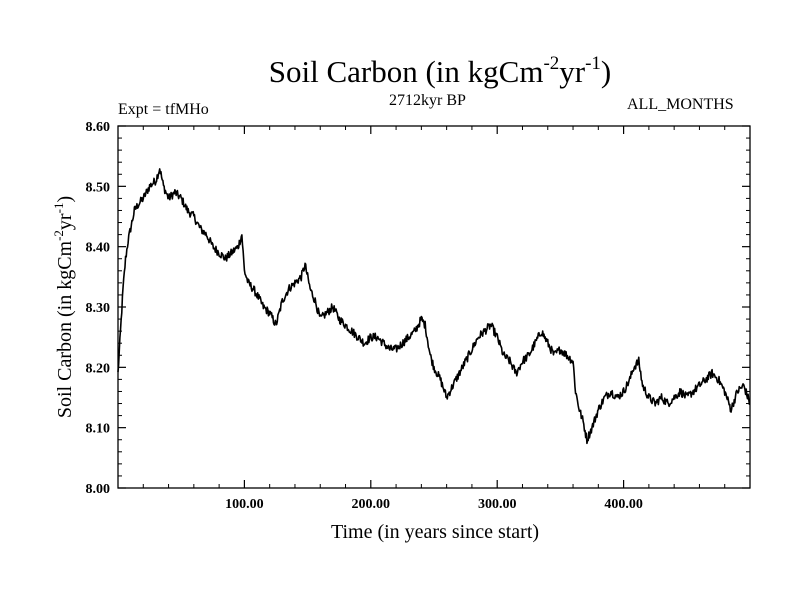 Image resolution: width=800 pixels, height=600 pixels. Describe the element at coordinates (406, 71) in the screenshot. I see `title-main: Soil Carbon (in kgCm` at that location.